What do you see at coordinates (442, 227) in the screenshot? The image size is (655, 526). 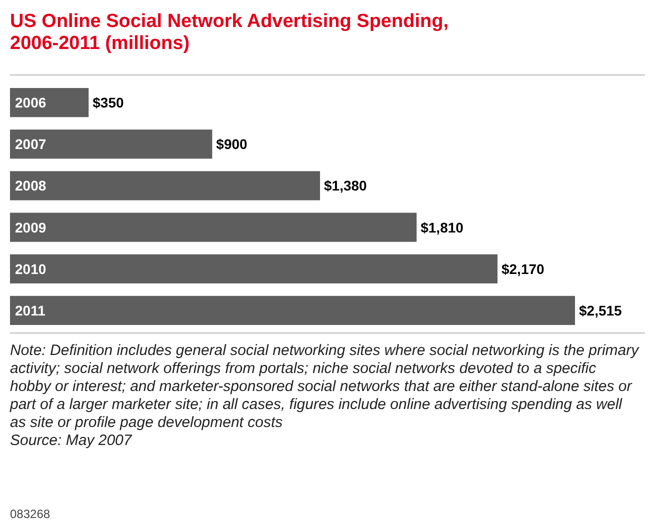 I see `data-label: $1,810` at bounding box center [442, 227].